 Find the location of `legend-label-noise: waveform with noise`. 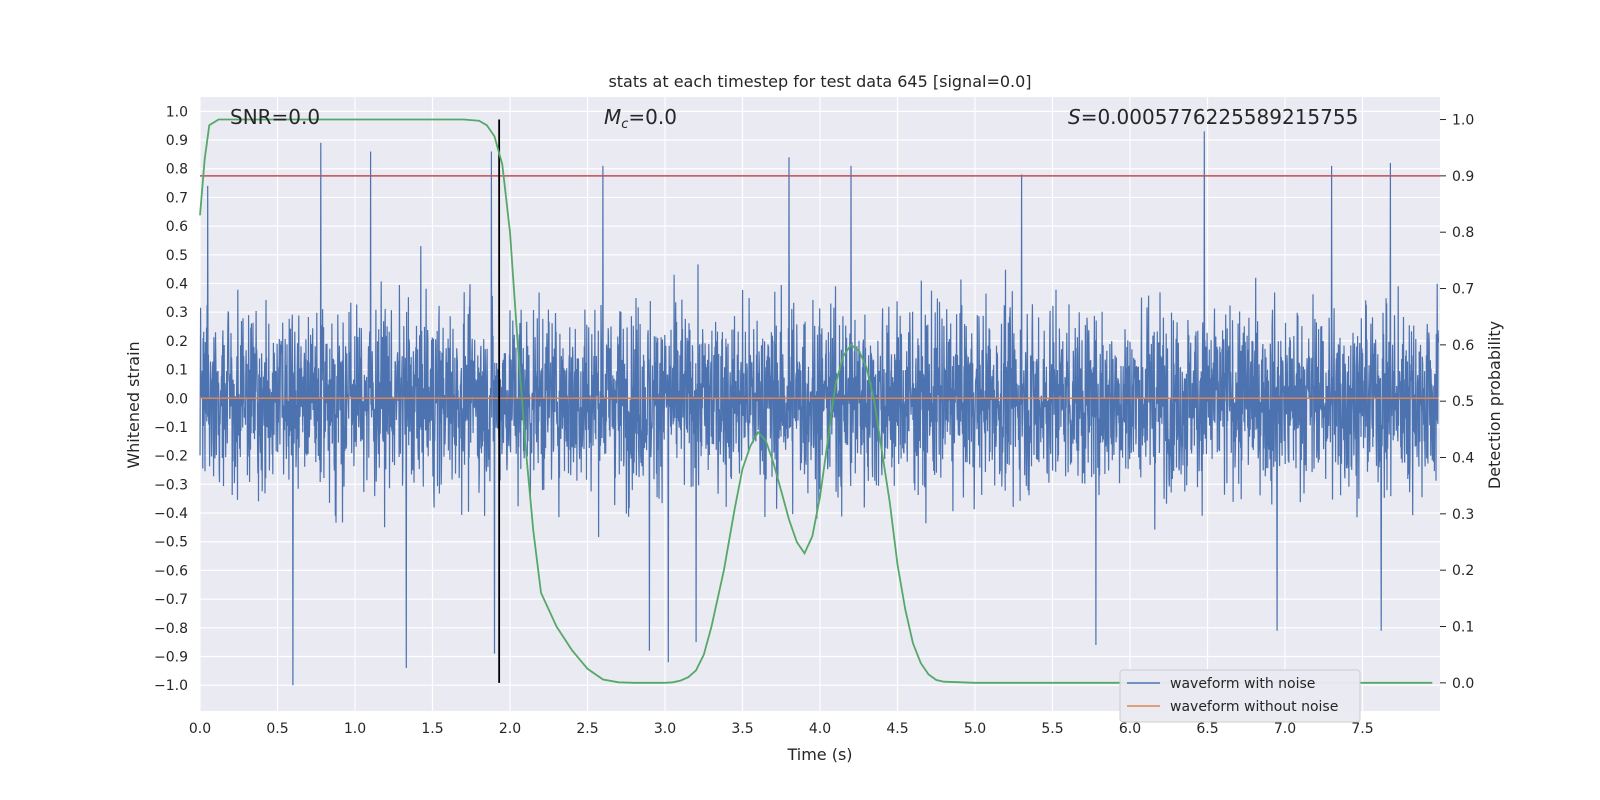

legend-label-noise: waveform with noise is located at coordinates (1242, 684).